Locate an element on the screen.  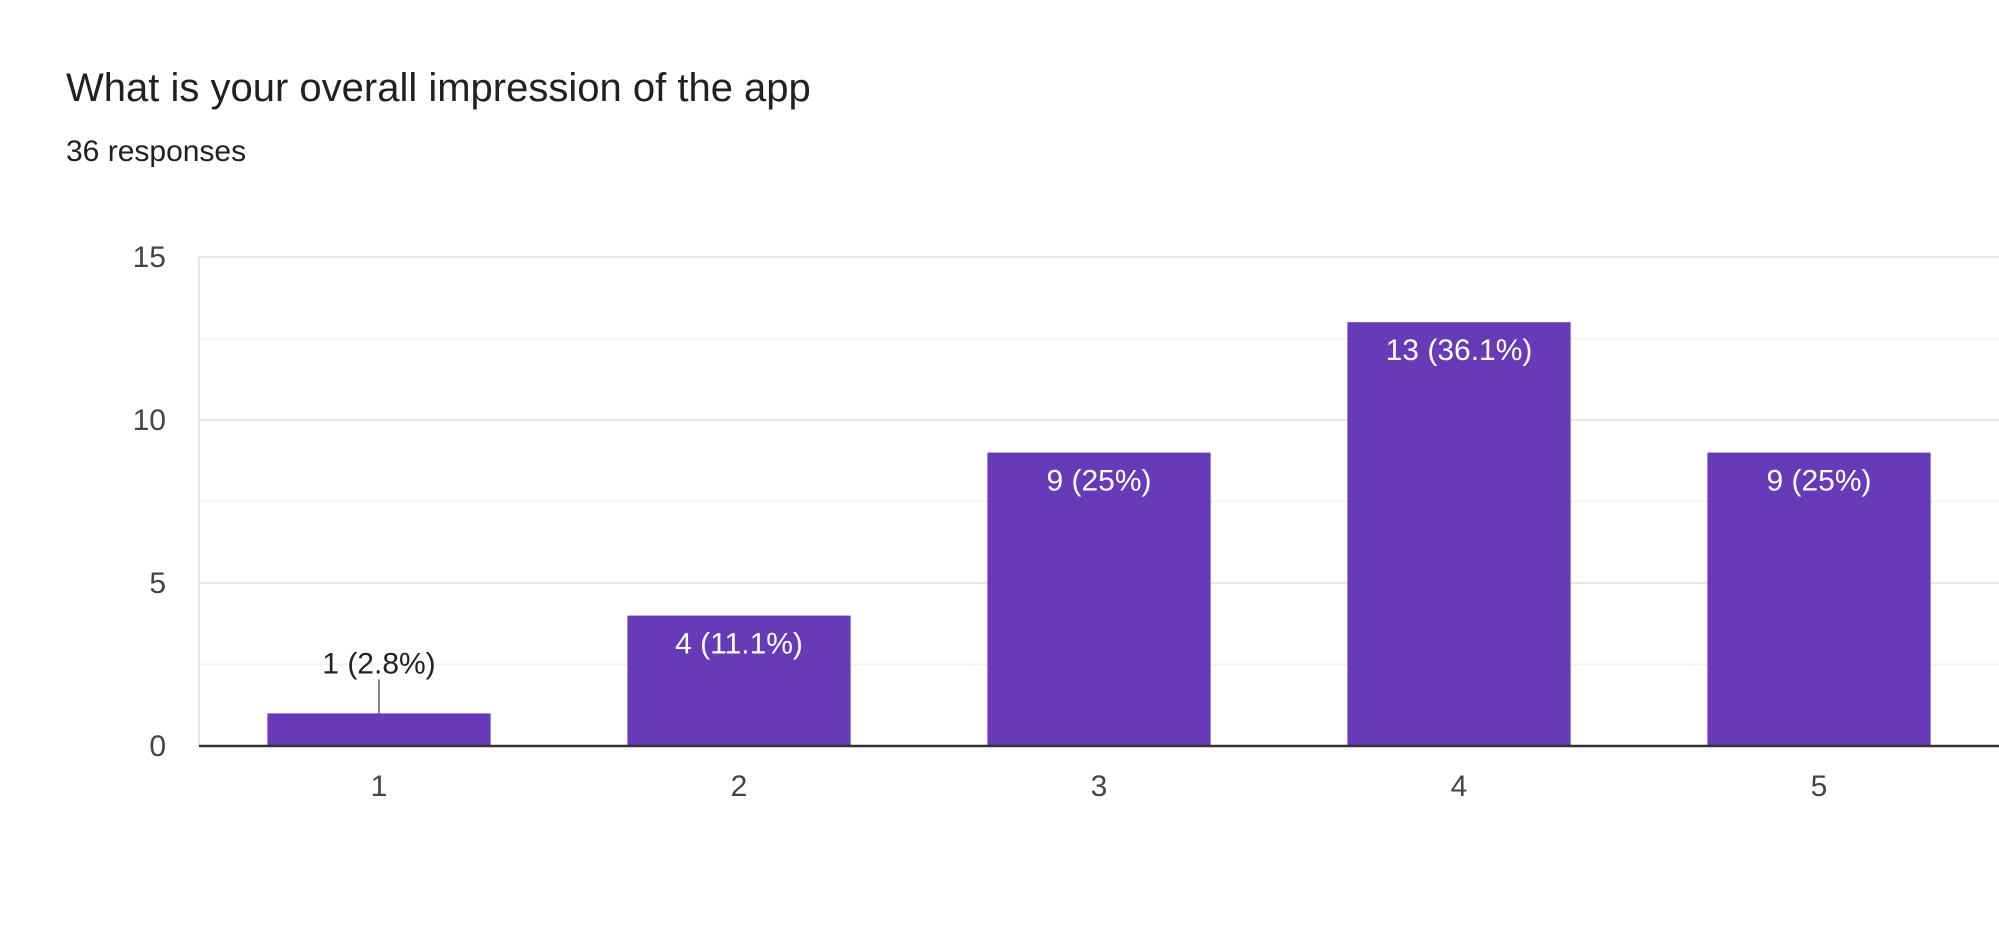
x-tick-label: 4 is located at coordinates (1459, 786).